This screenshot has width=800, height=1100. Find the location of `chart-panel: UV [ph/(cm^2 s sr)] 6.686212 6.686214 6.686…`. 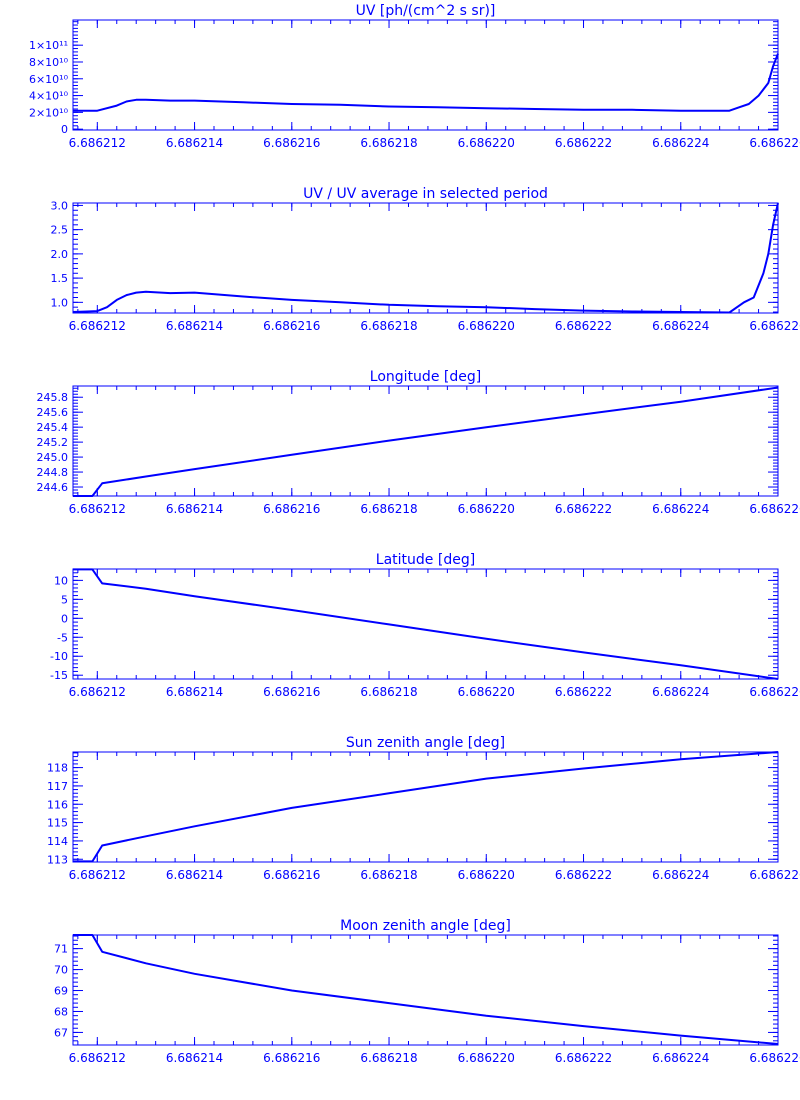

chart-panel: UV [ph/(cm^2 s sr)] 6.686212 6.686214 6.686… is located at coordinates (414, 76).